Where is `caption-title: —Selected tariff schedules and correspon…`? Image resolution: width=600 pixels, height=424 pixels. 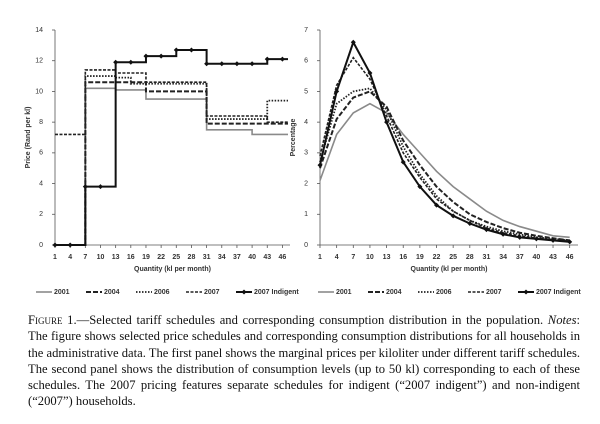 caption-title: —Selected tariff schedules and correspon… is located at coordinates (312, 320).